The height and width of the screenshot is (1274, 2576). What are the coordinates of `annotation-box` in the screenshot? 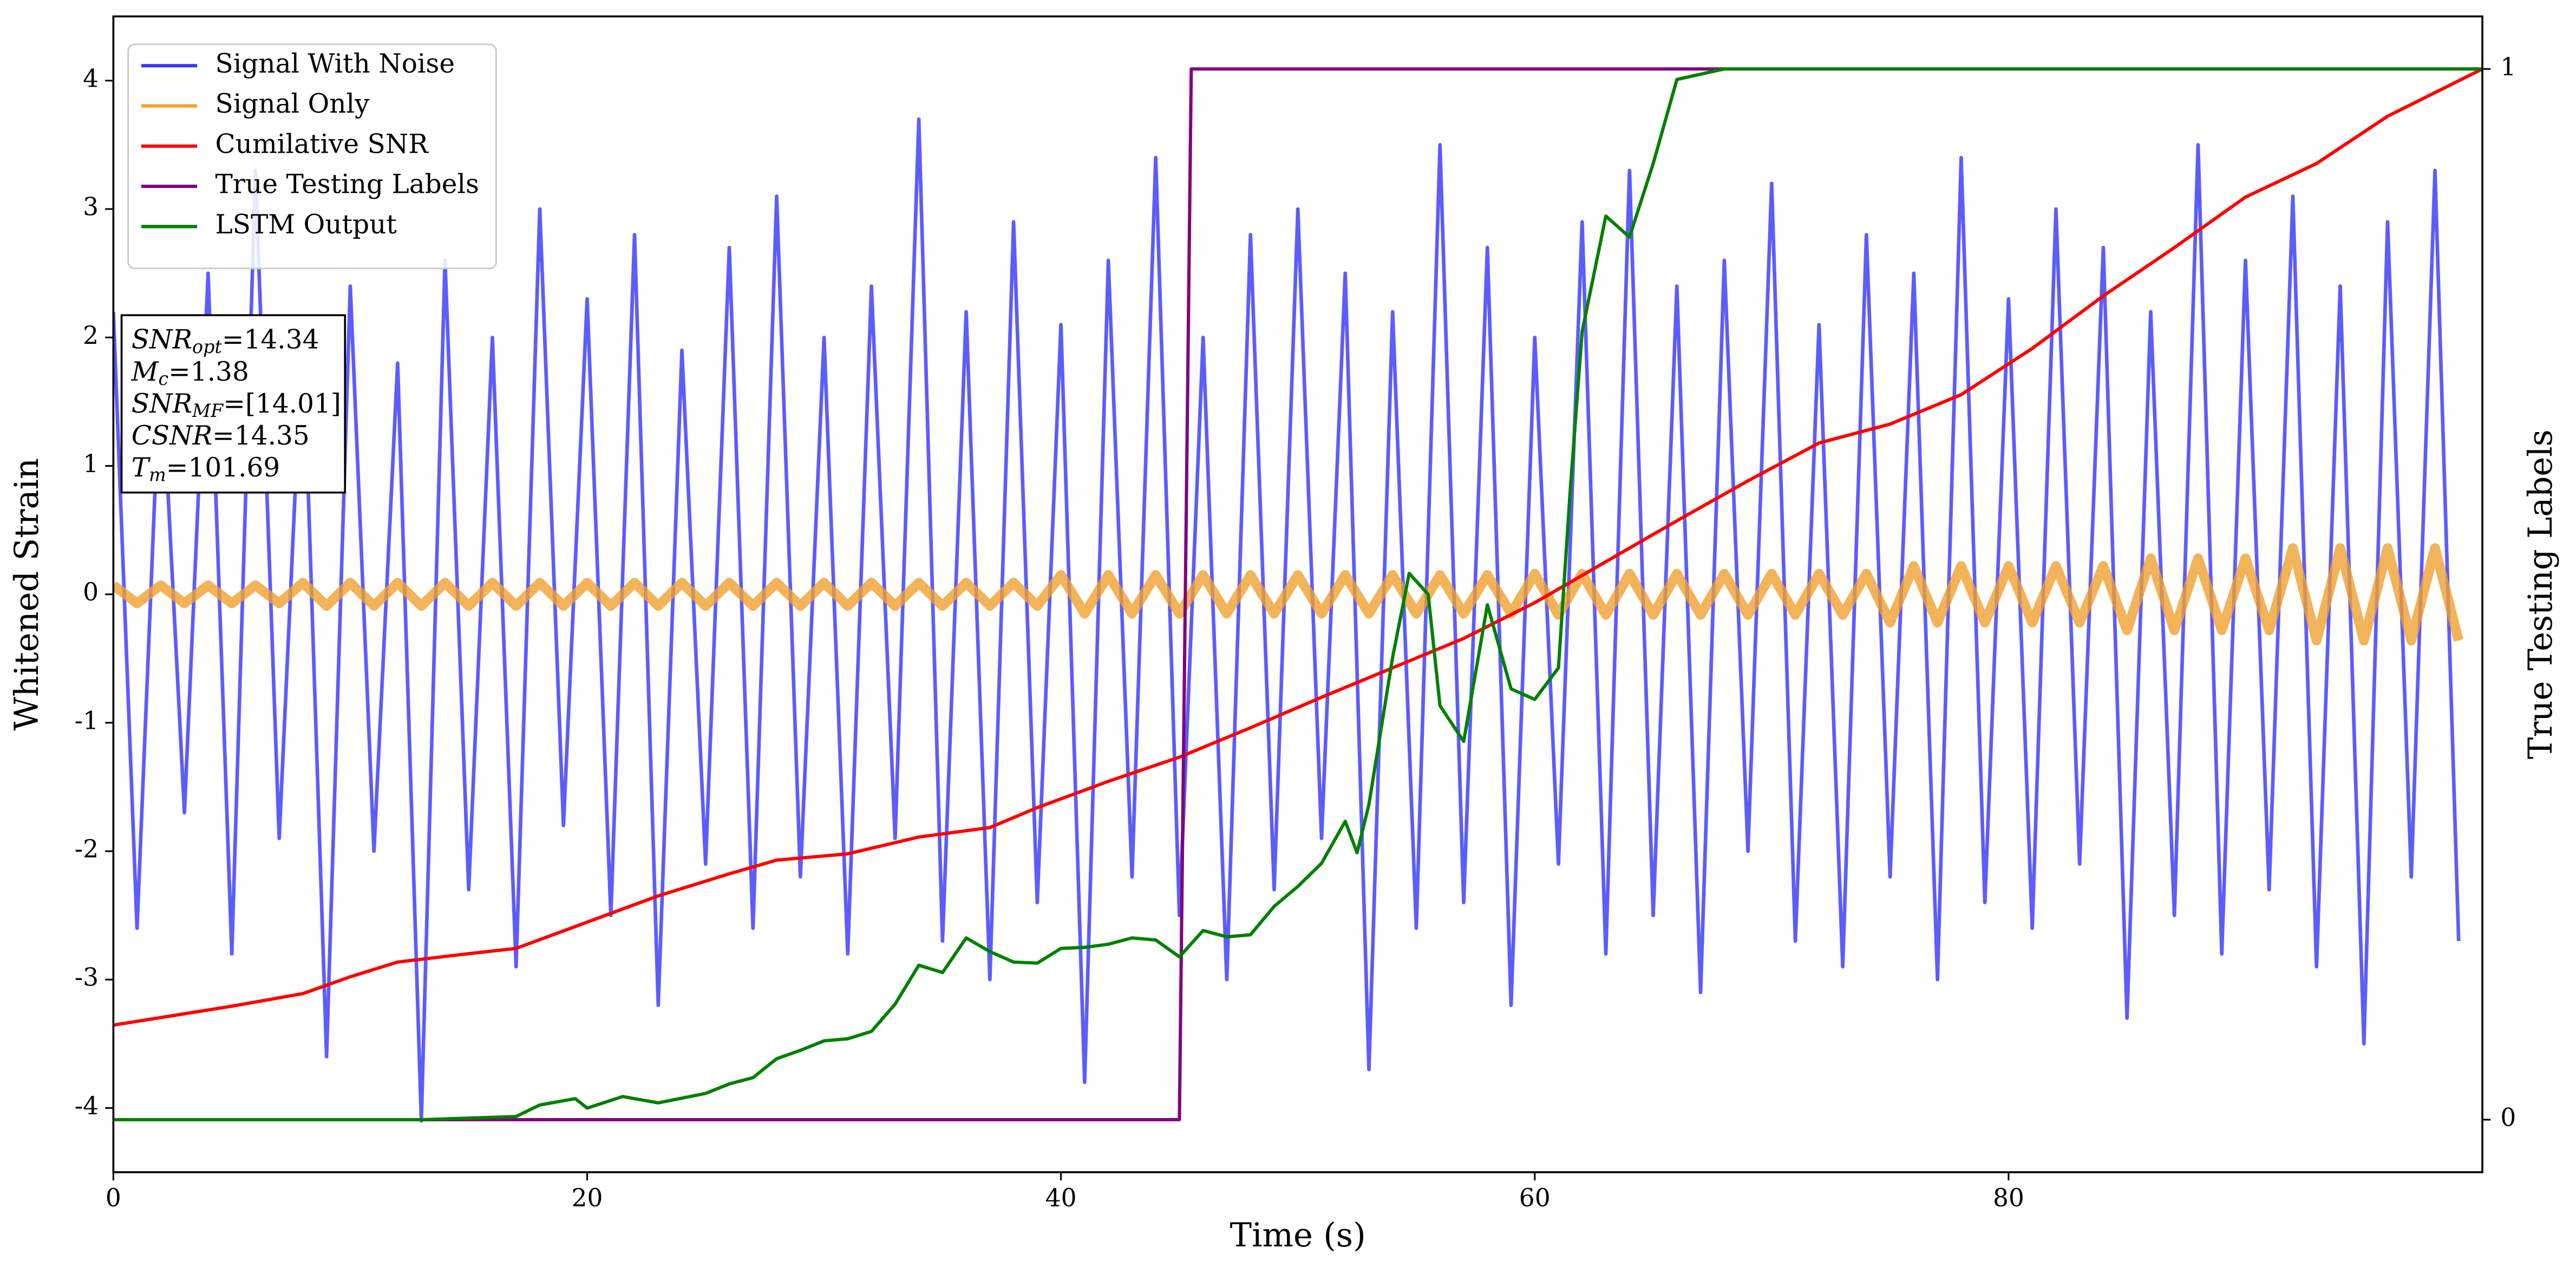 It's located at (233, 404).